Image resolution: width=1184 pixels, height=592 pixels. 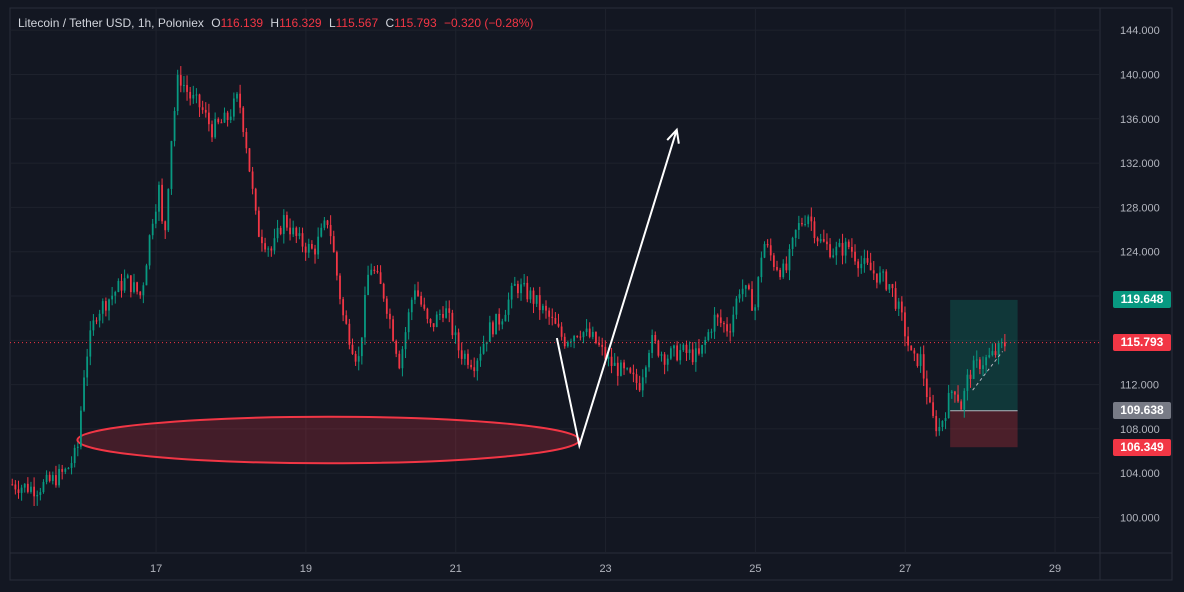 I want to click on y-tick-label: 128.000, so click(x=1140, y=208).